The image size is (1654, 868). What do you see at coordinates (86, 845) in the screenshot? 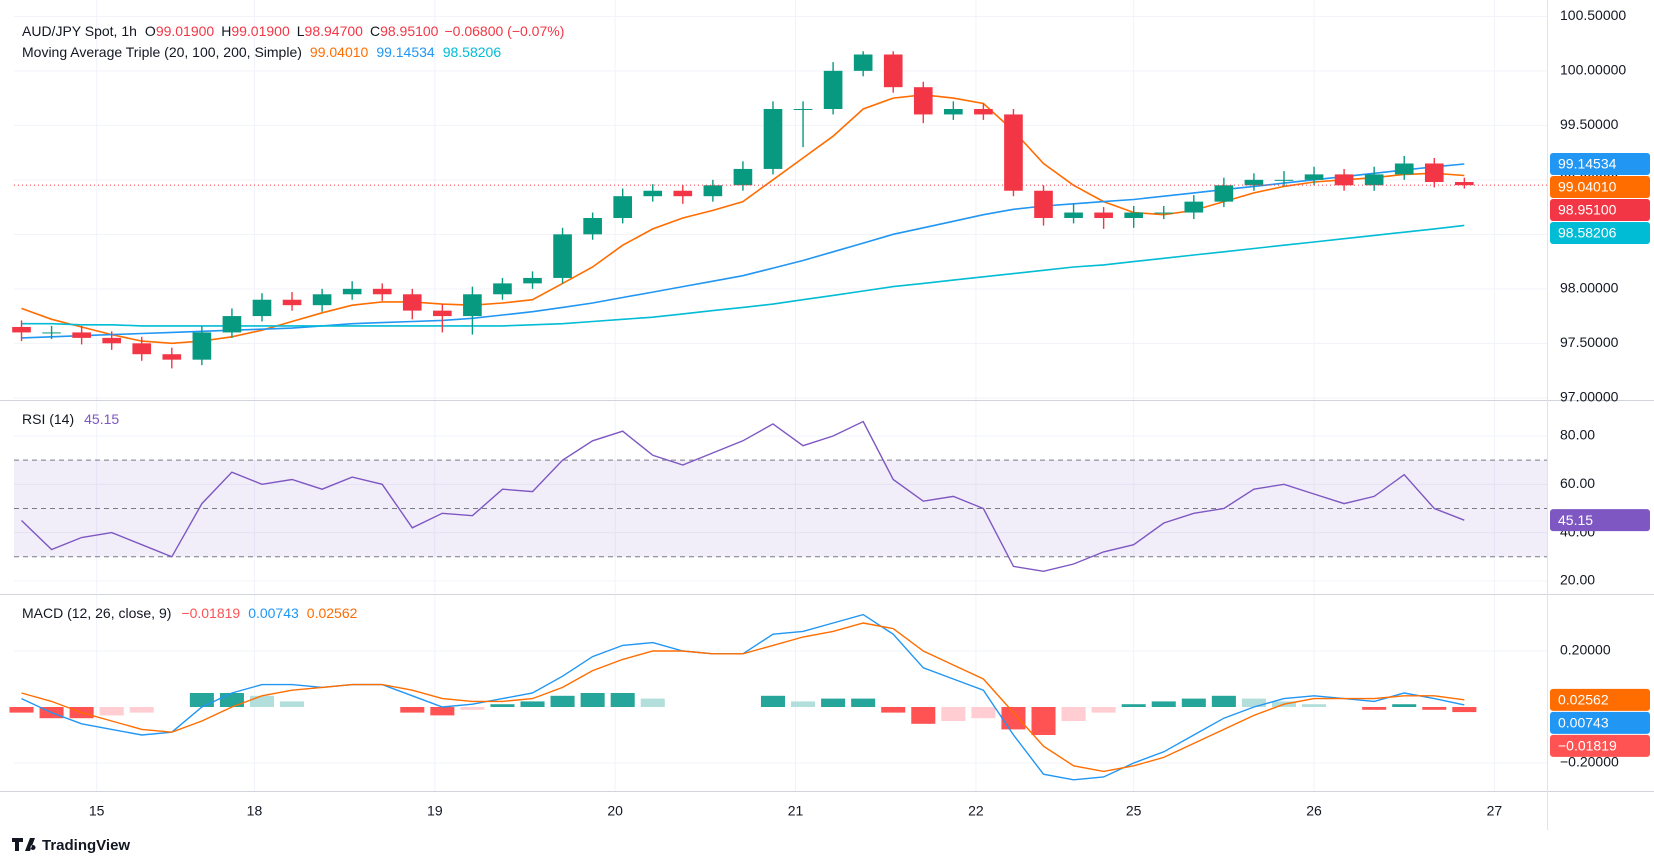
I see `logo-text: TradingView` at bounding box center [86, 845].